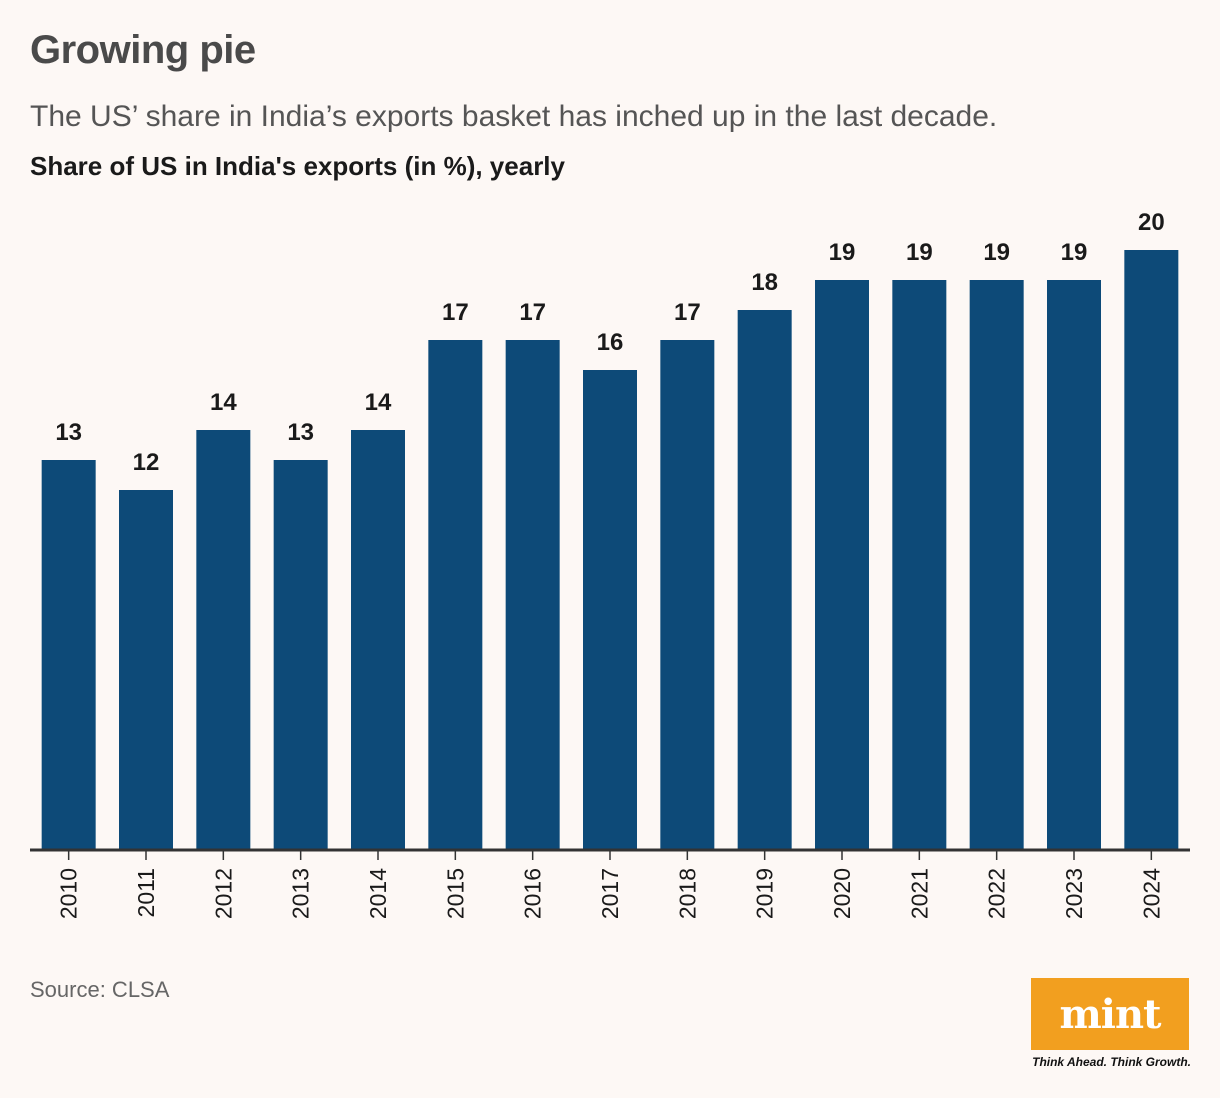 This screenshot has width=1220, height=1098. I want to click on bar-2021, so click(919, 565).